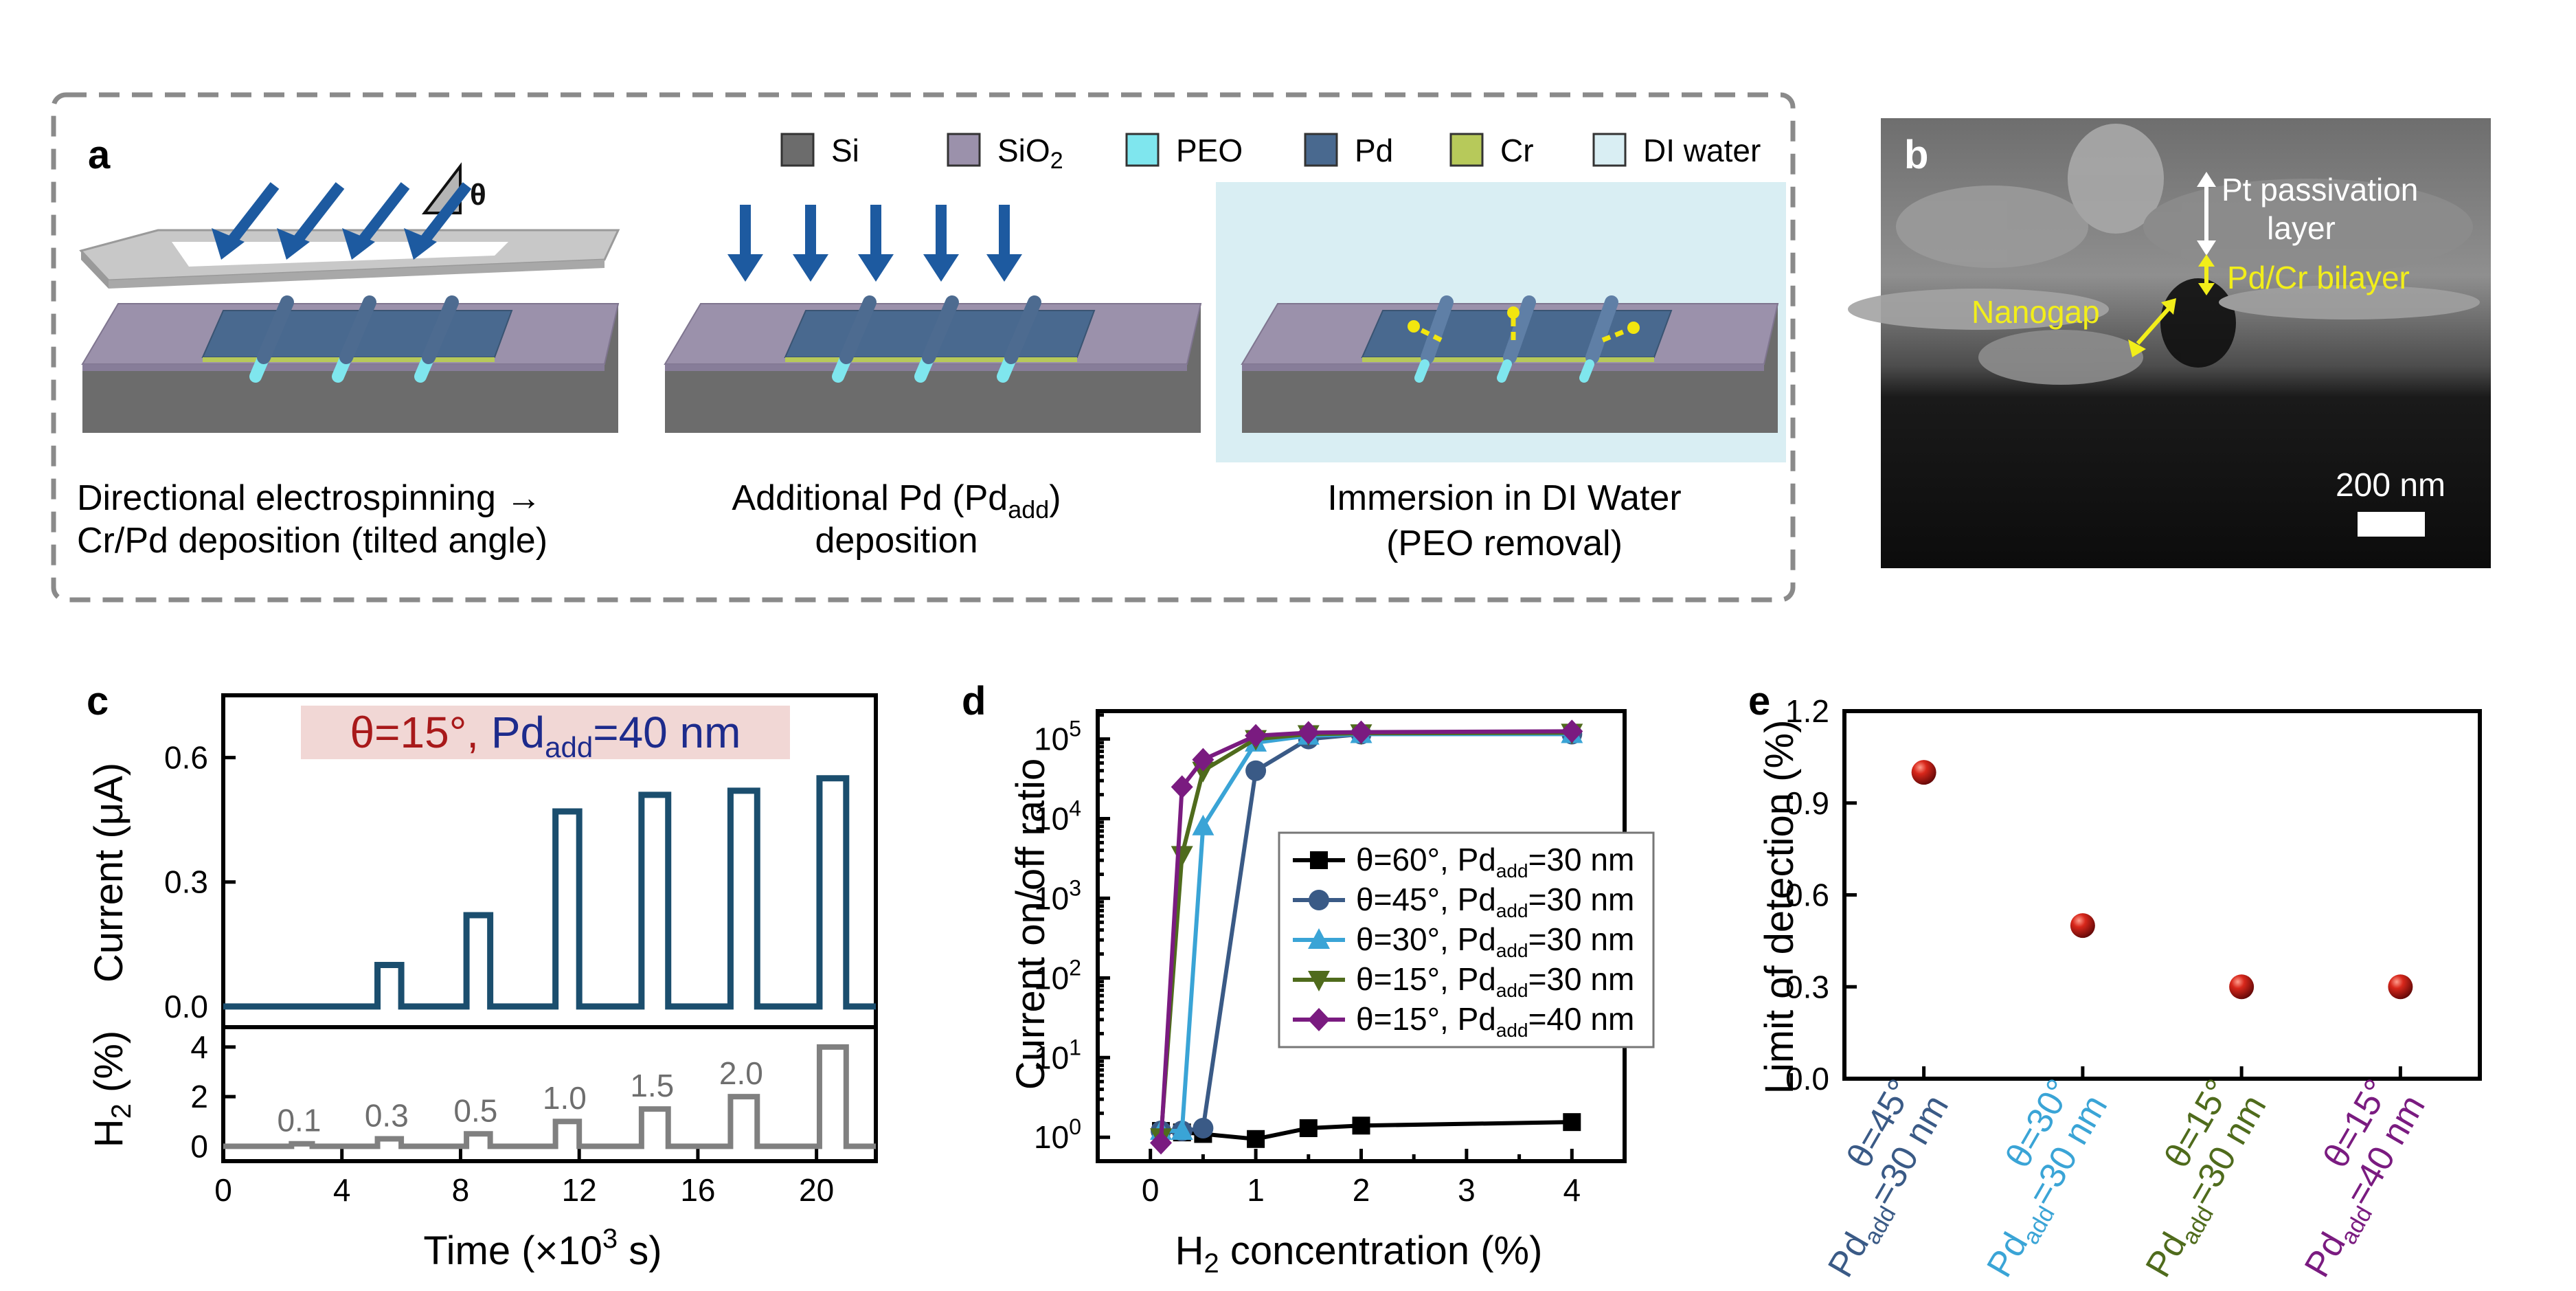  What do you see at coordinates (2301, 228) in the screenshot?
I see `annot-pt-layer: layer` at bounding box center [2301, 228].